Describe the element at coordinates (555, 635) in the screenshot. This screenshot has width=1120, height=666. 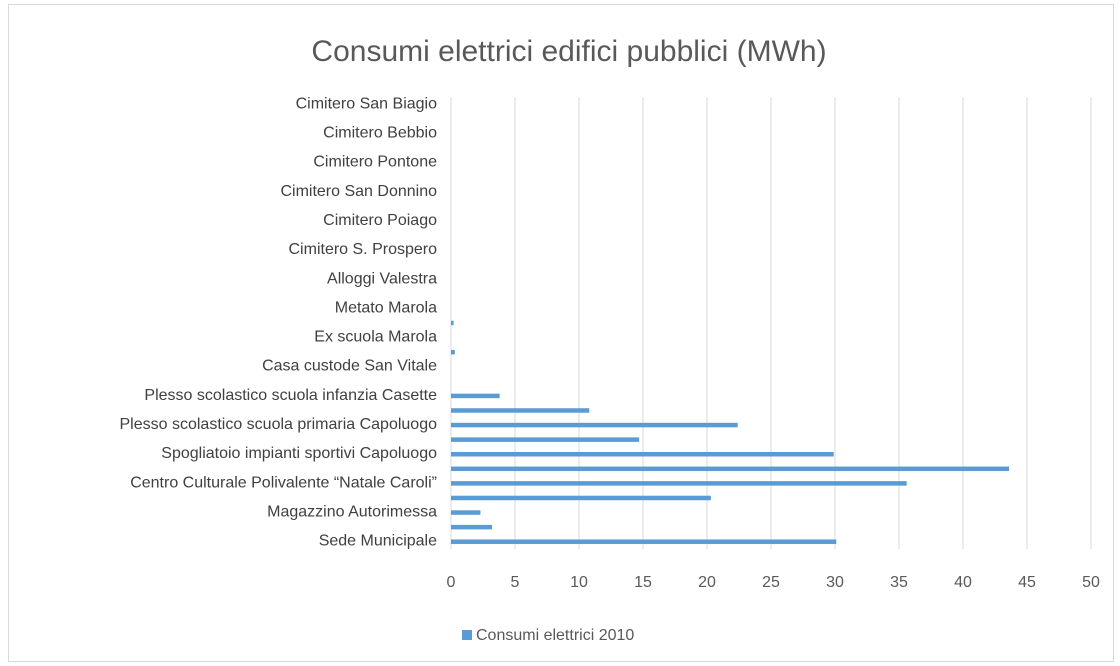
I see `legend-label: Consumi elettrici 2010` at that location.